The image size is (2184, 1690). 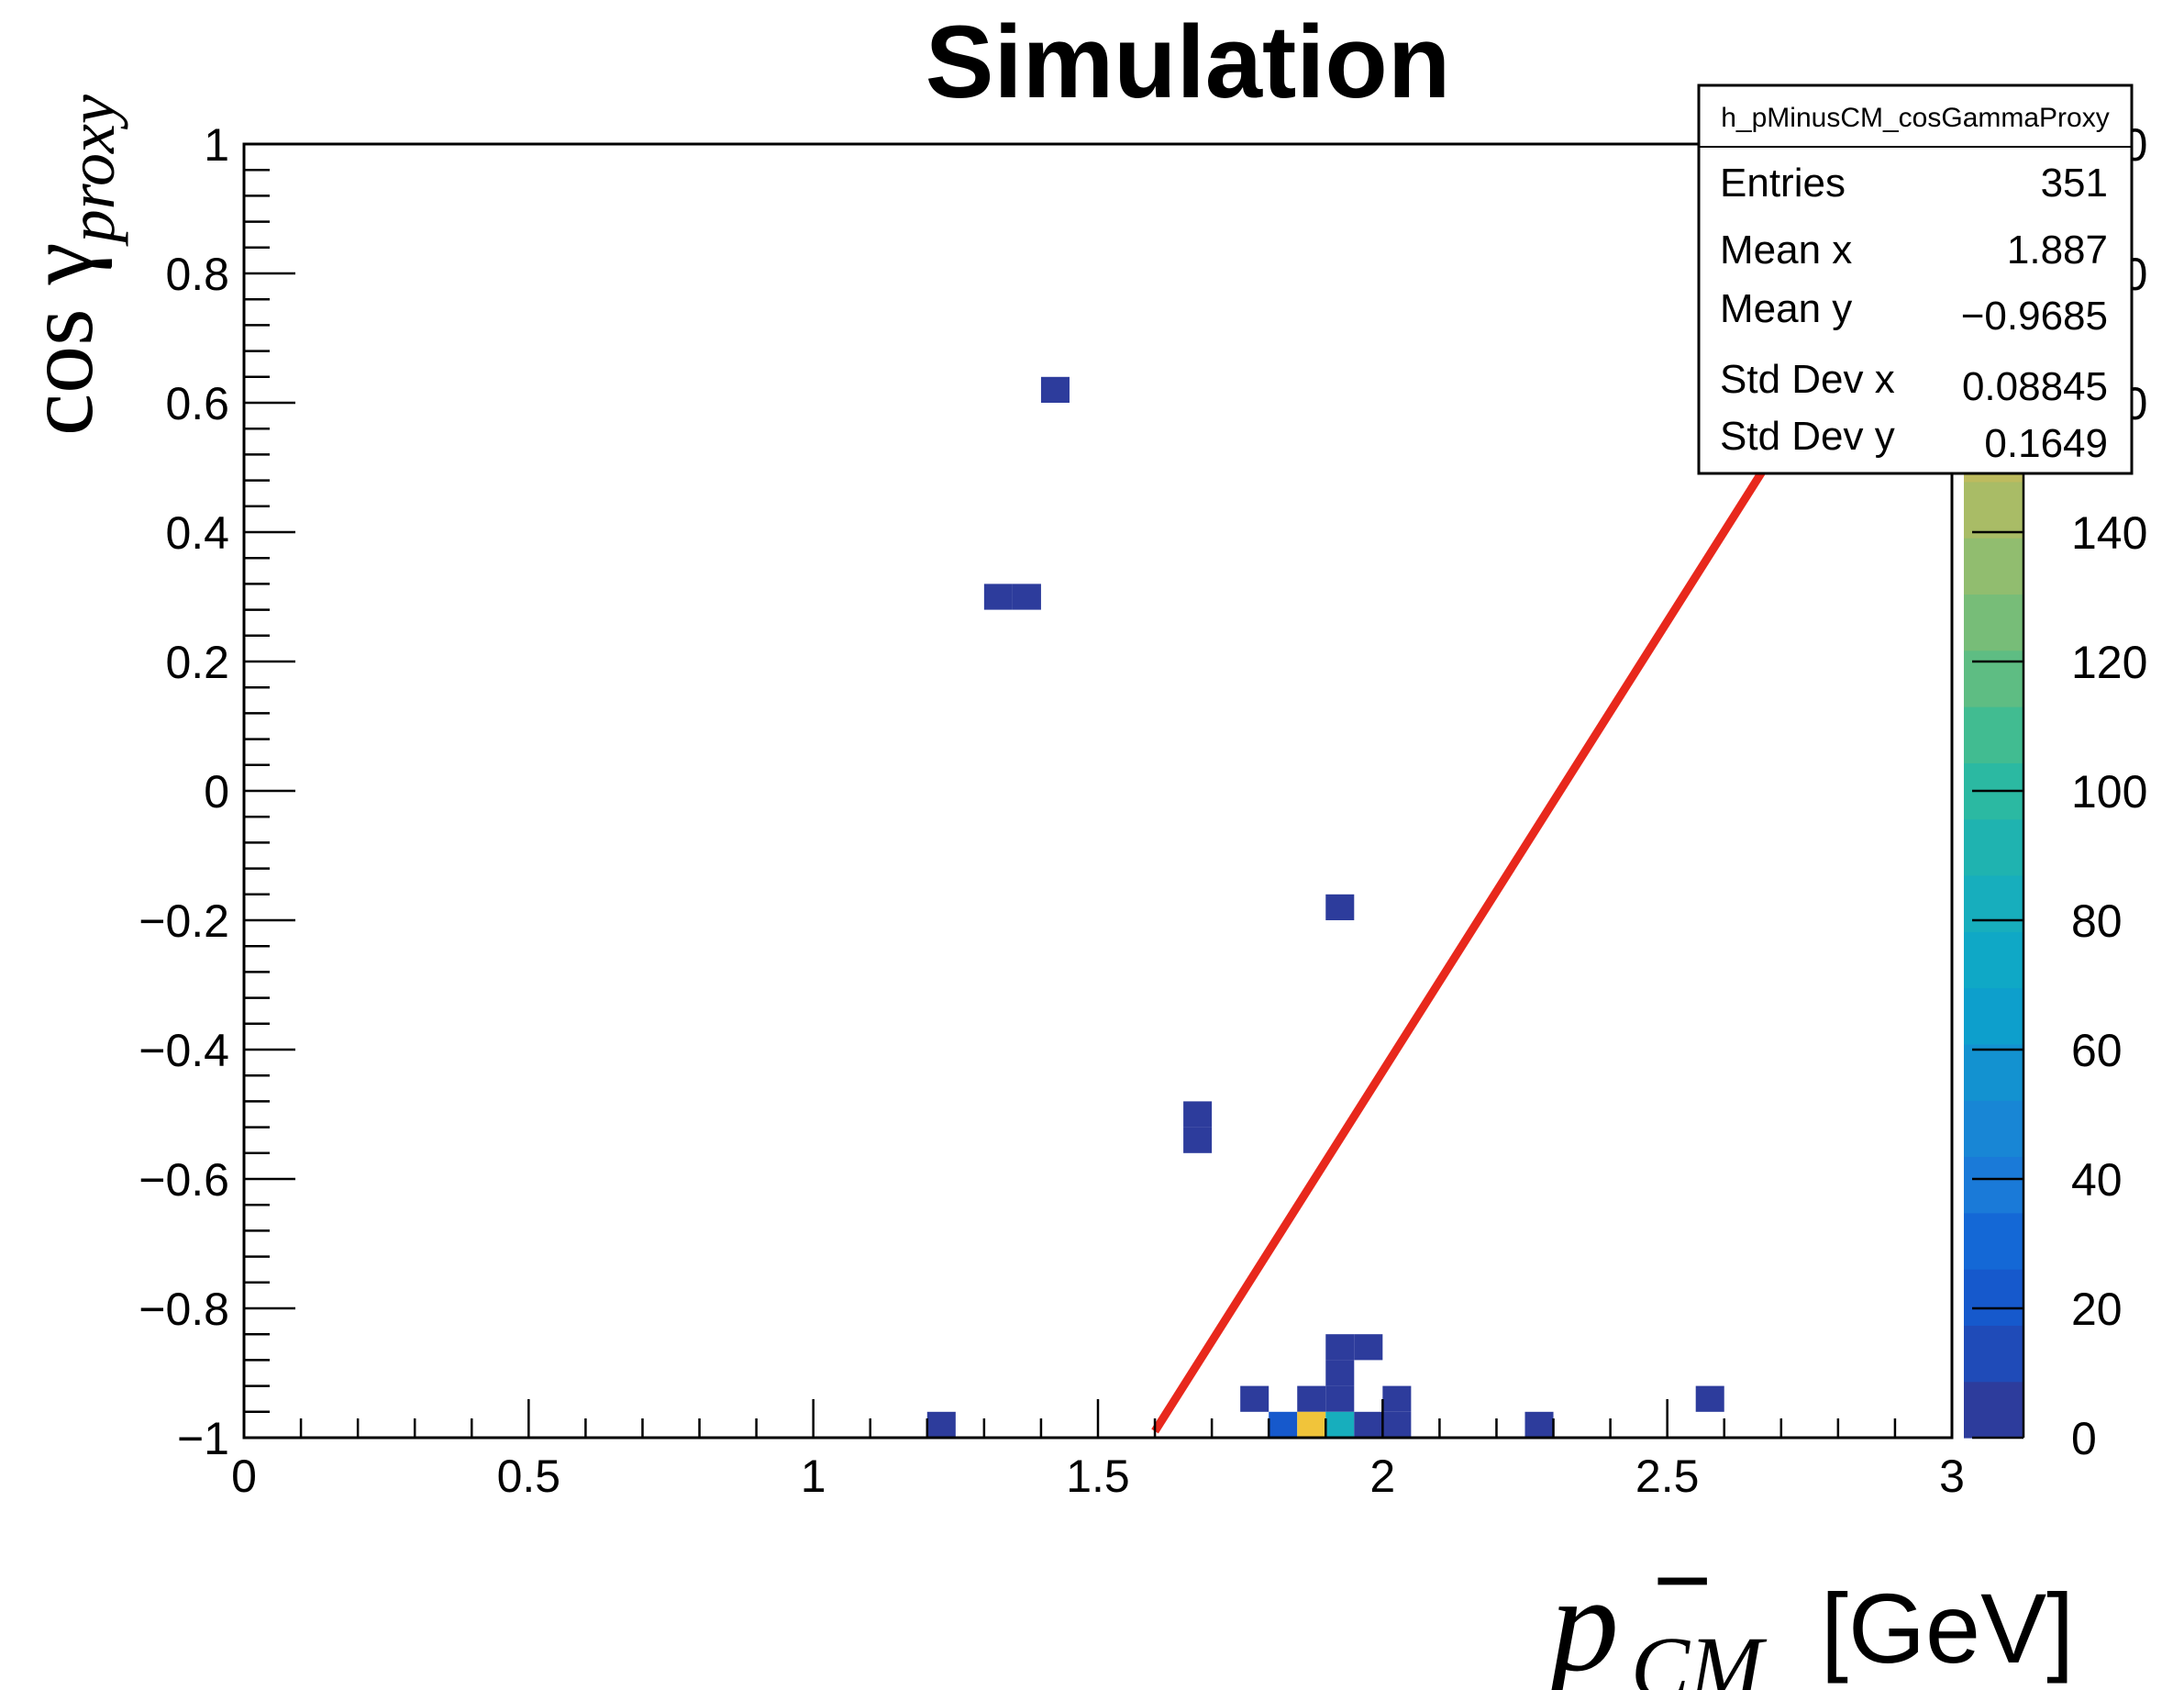 What do you see at coordinates (2109, 791) in the screenshot?
I see `palette-tick-label: 100` at bounding box center [2109, 791].